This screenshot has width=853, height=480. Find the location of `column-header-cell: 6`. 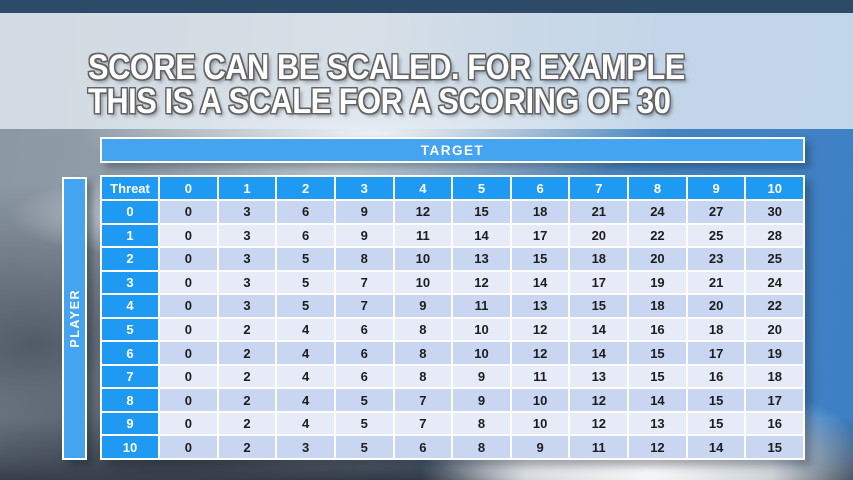

column-header-cell: 6 is located at coordinates (541, 188).